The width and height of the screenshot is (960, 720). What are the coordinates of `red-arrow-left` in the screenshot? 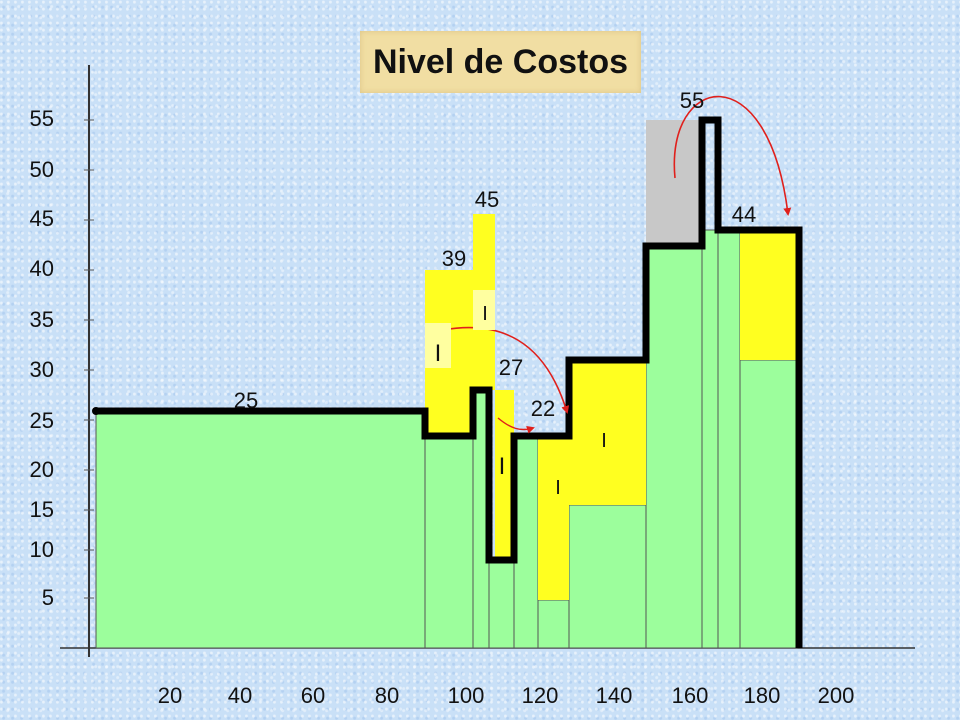 It's located at (506, 370).